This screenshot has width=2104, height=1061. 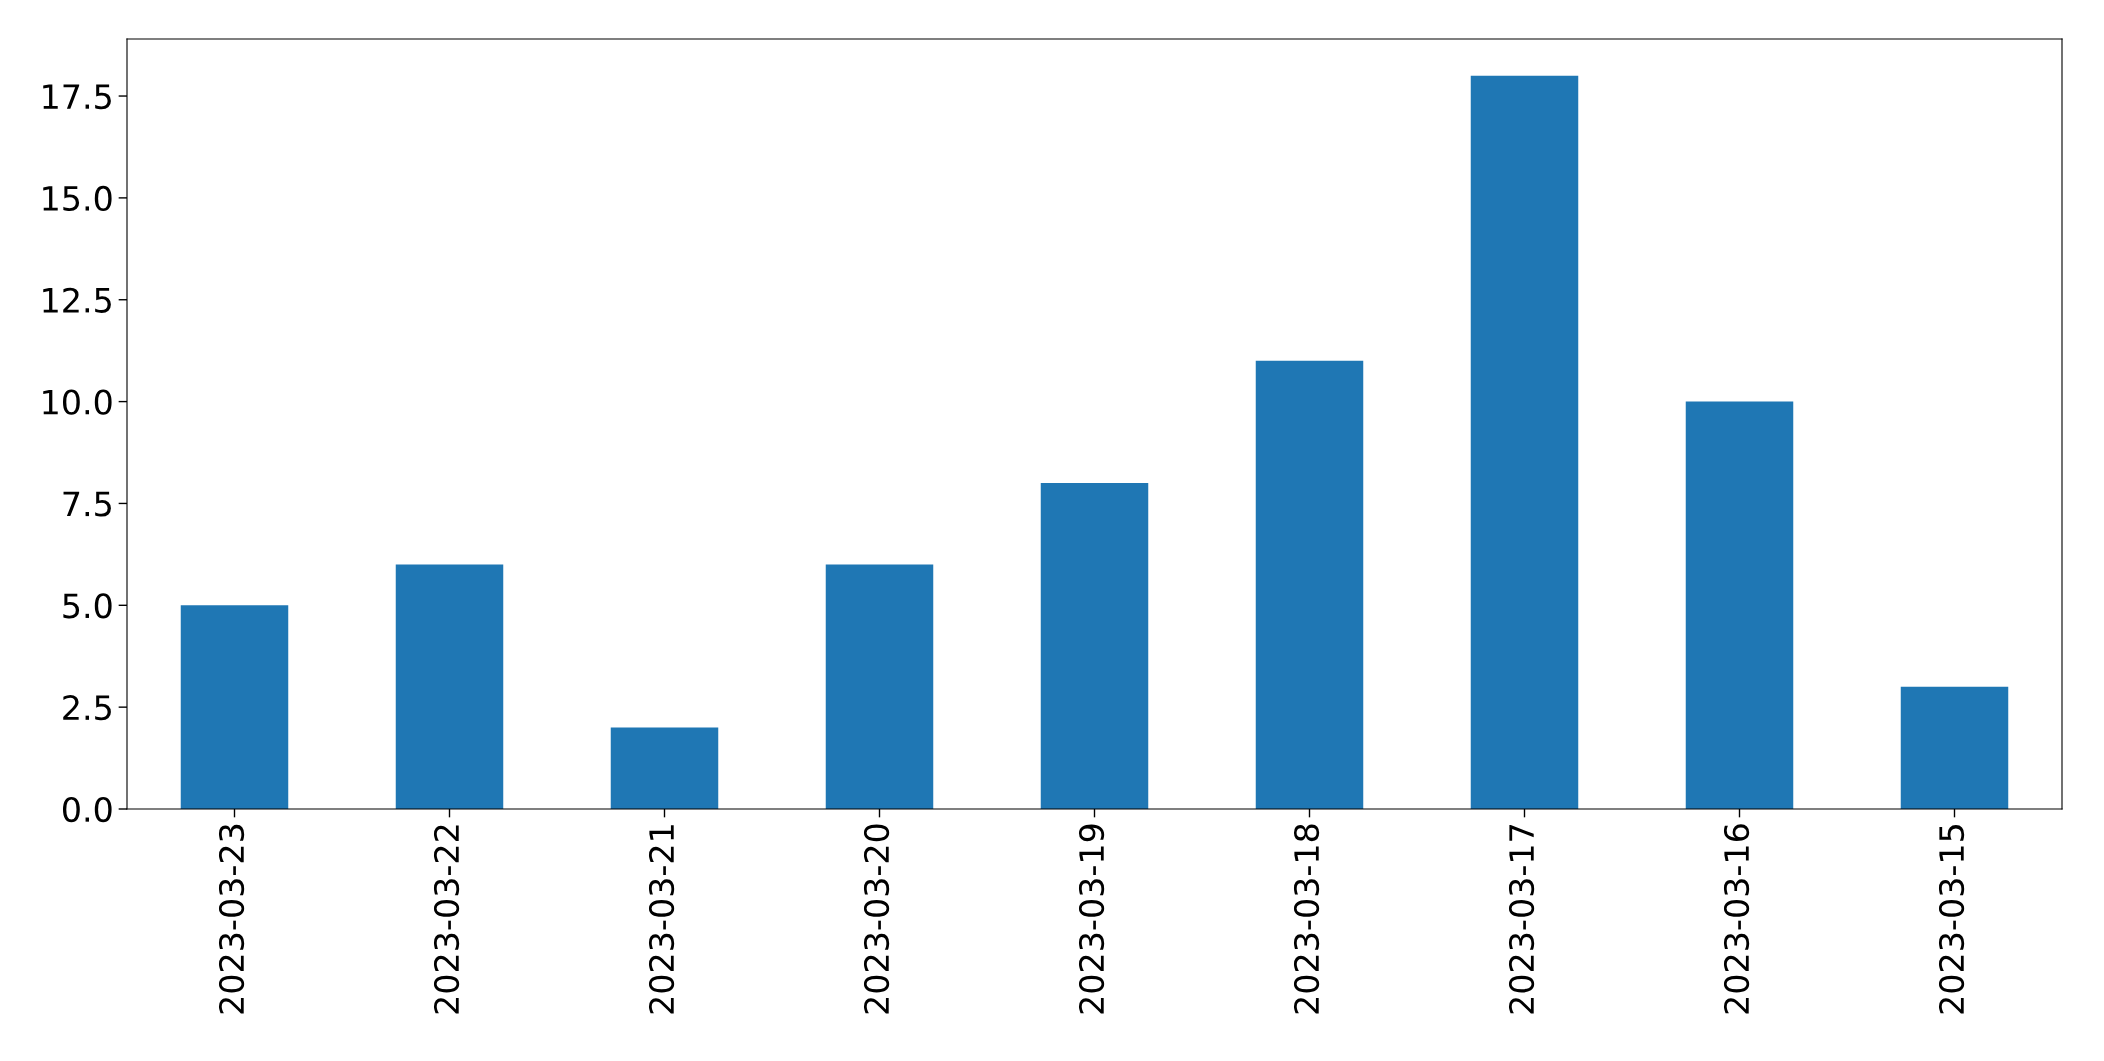 I want to click on y-tick-label: 7.5, so click(x=87, y=504).